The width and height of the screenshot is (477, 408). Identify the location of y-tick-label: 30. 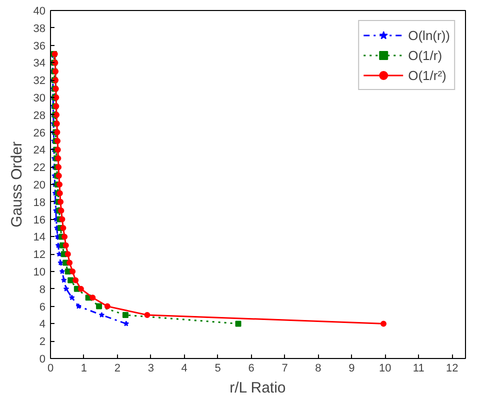
(39, 98).